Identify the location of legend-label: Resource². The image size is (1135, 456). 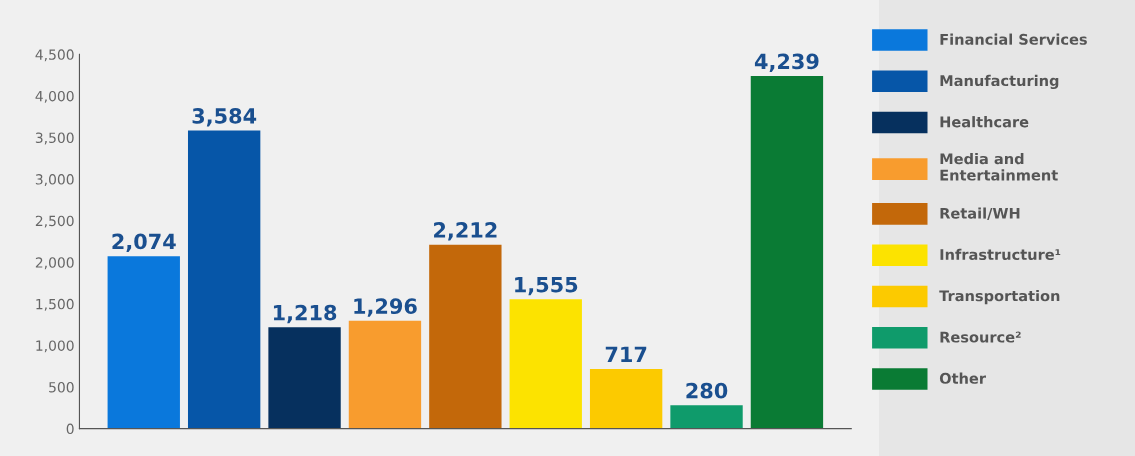
(980, 337).